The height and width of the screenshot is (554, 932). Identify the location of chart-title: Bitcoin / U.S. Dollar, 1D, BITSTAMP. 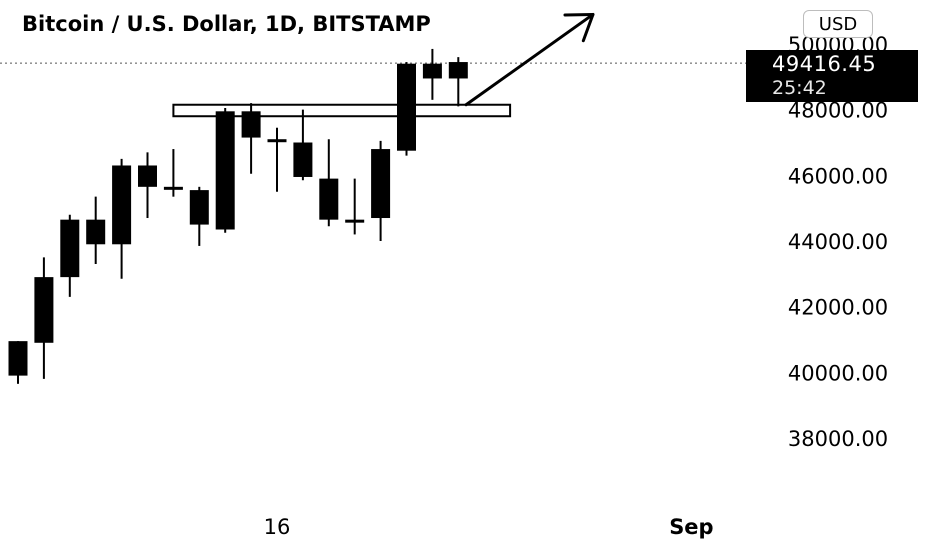
(226, 24).